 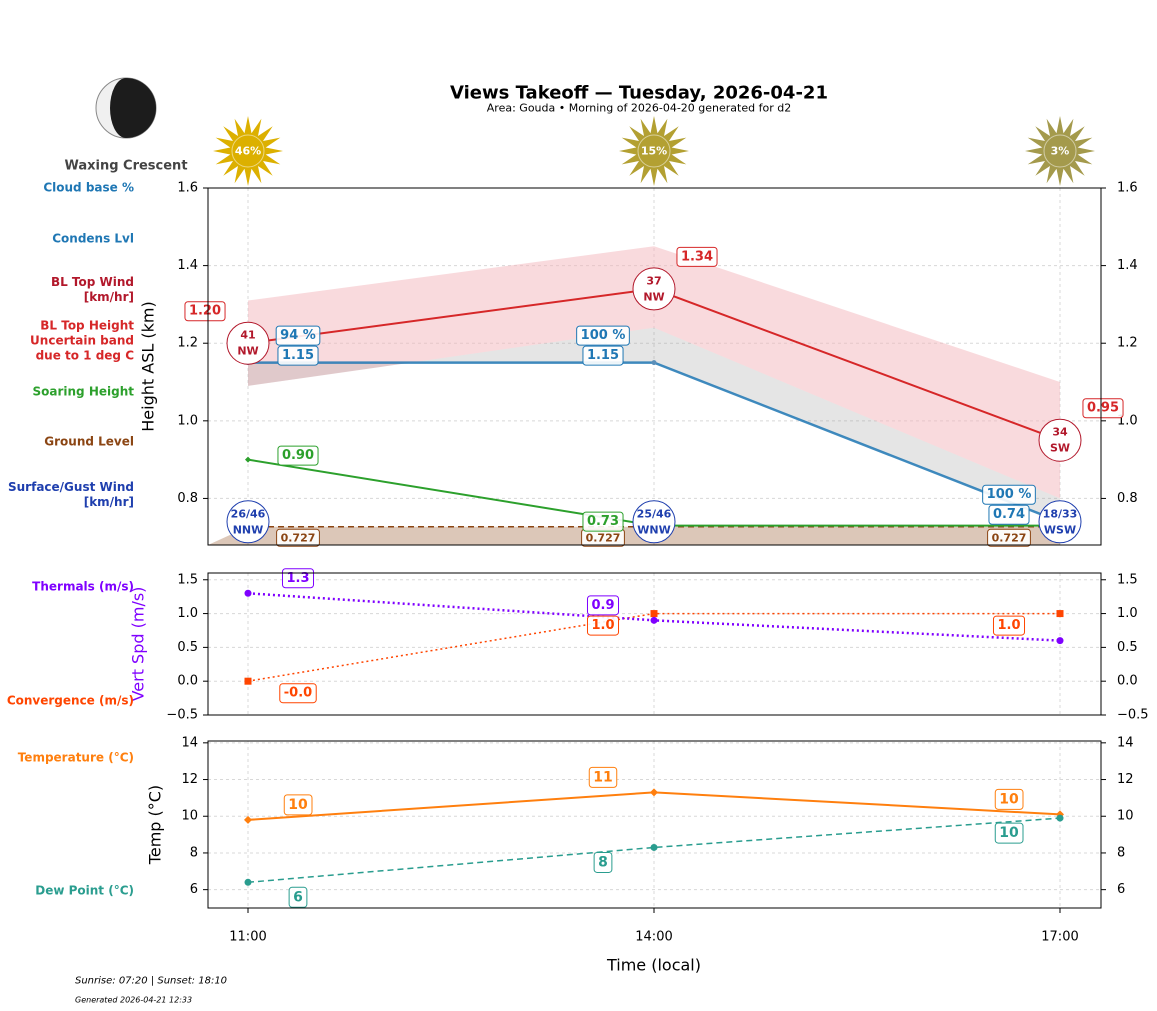 I want to click on moon-phase: Waxing Crescent, so click(x=125, y=166).